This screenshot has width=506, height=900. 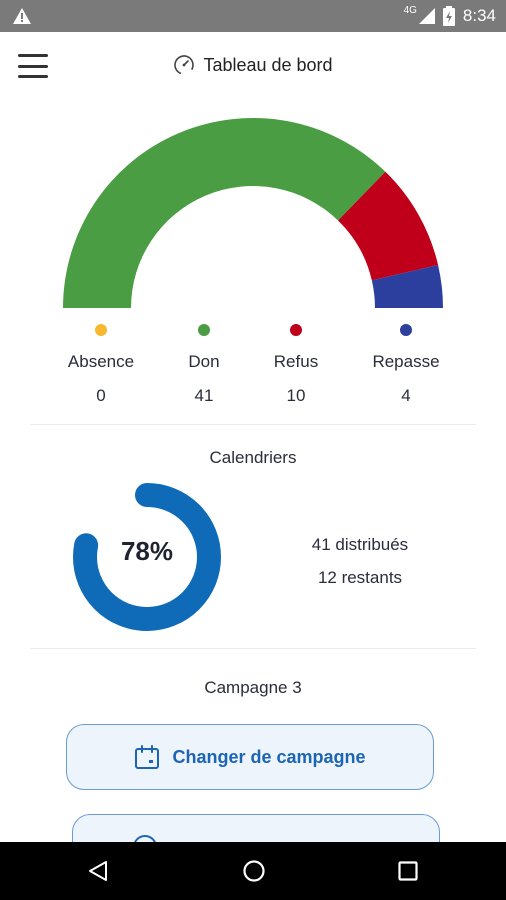 I want to click on legend-item-refus: Refus 10, so click(x=296, y=362).